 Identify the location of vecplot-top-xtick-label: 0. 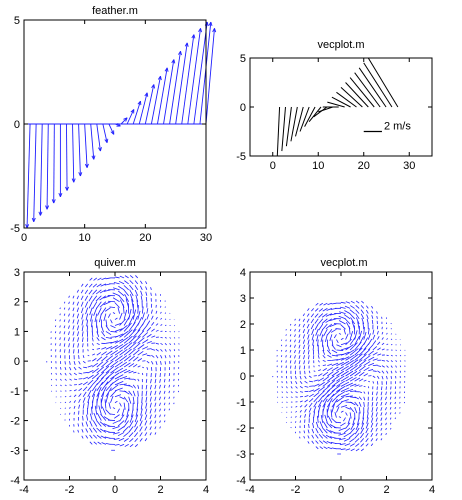
(273, 166).